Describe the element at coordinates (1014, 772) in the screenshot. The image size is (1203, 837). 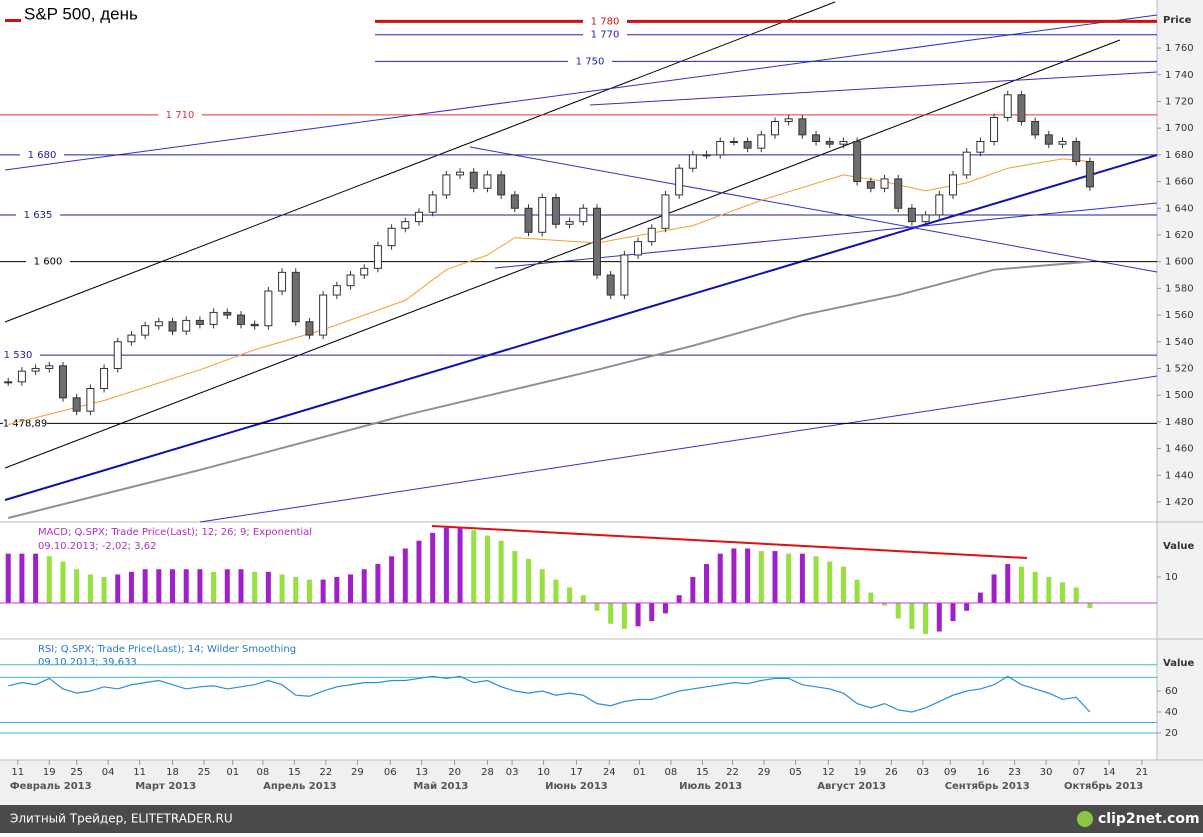
I see `x-tick-label: 23` at that location.